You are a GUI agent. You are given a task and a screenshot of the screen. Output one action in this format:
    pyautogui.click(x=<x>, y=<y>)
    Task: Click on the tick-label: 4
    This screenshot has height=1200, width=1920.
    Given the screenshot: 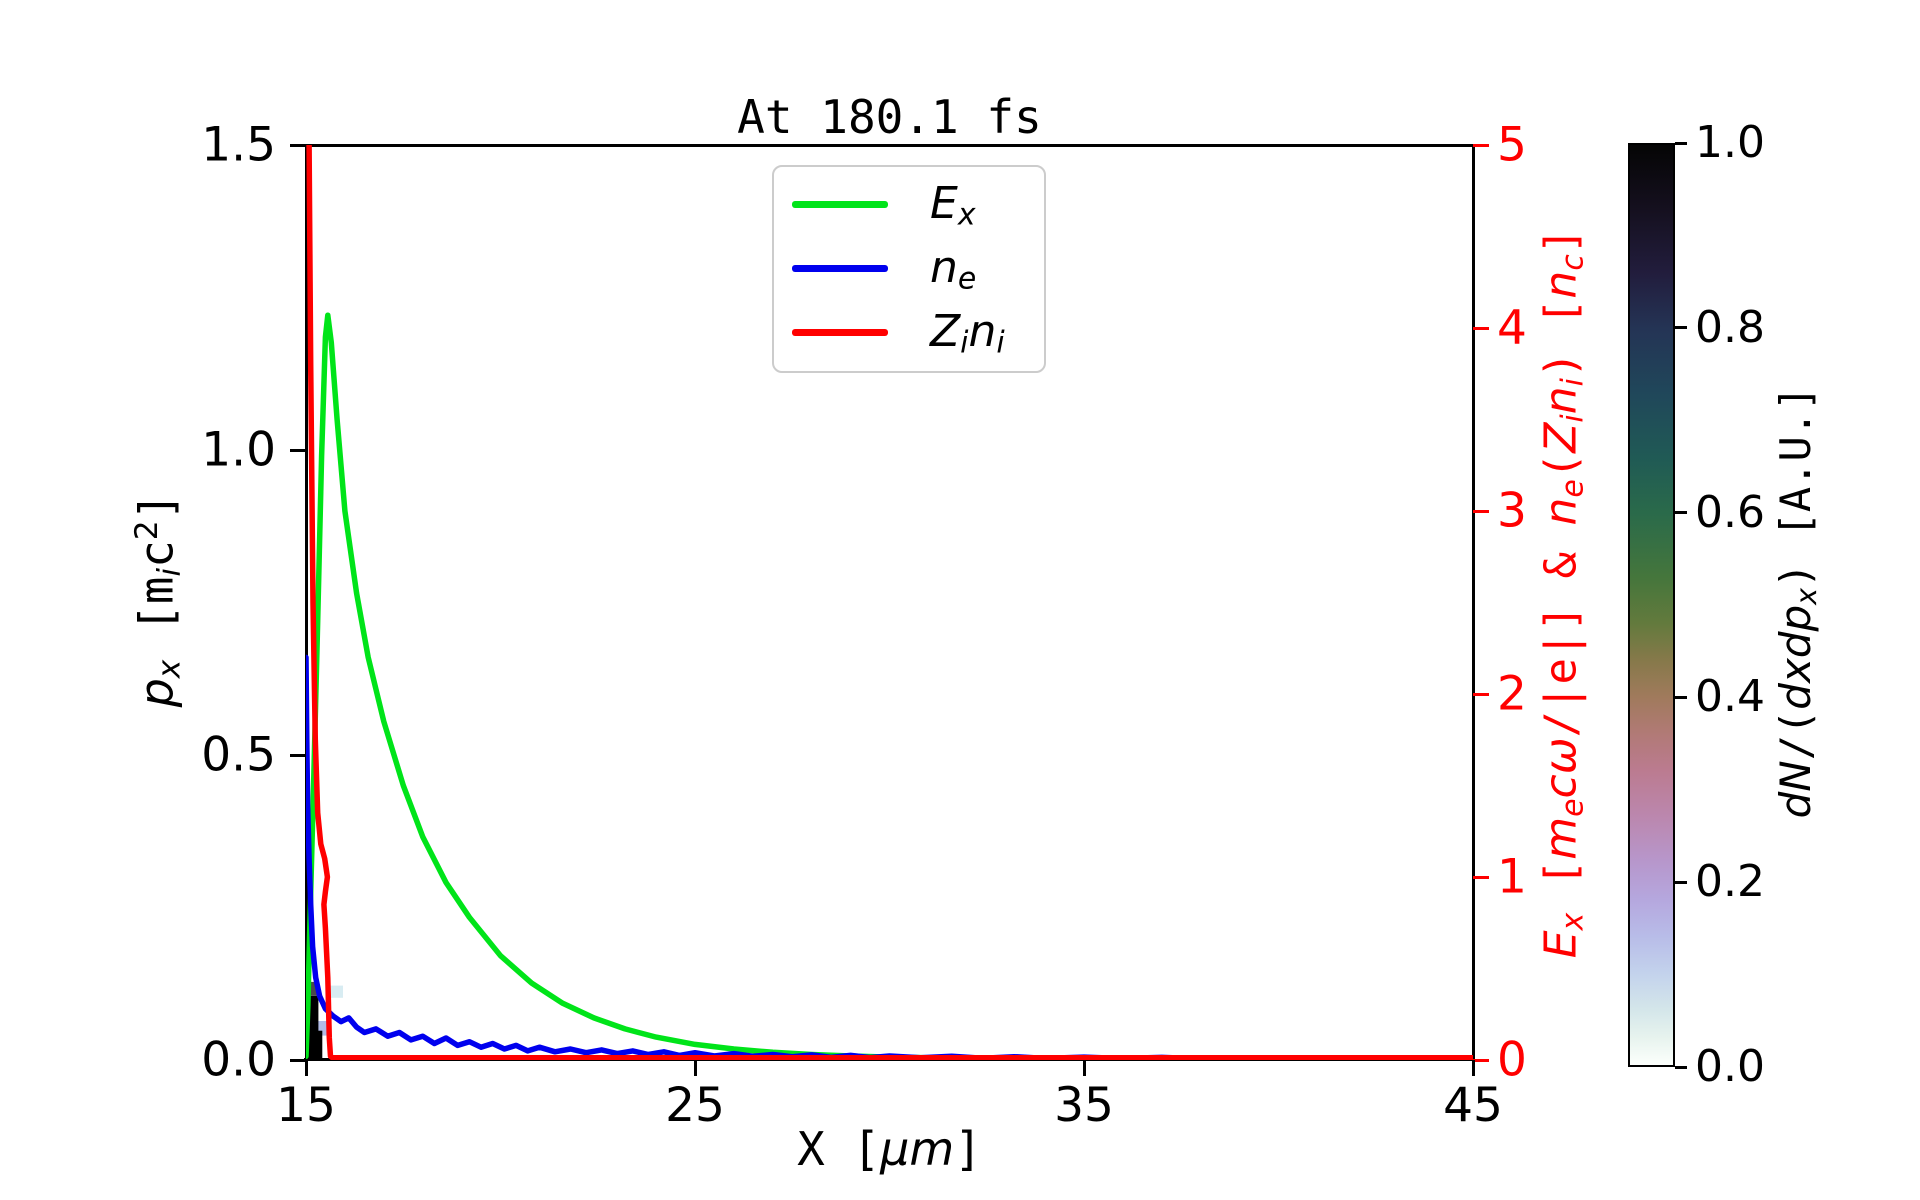 What is the action you would take?
    pyautogui.click(x=1512, y=328)
    